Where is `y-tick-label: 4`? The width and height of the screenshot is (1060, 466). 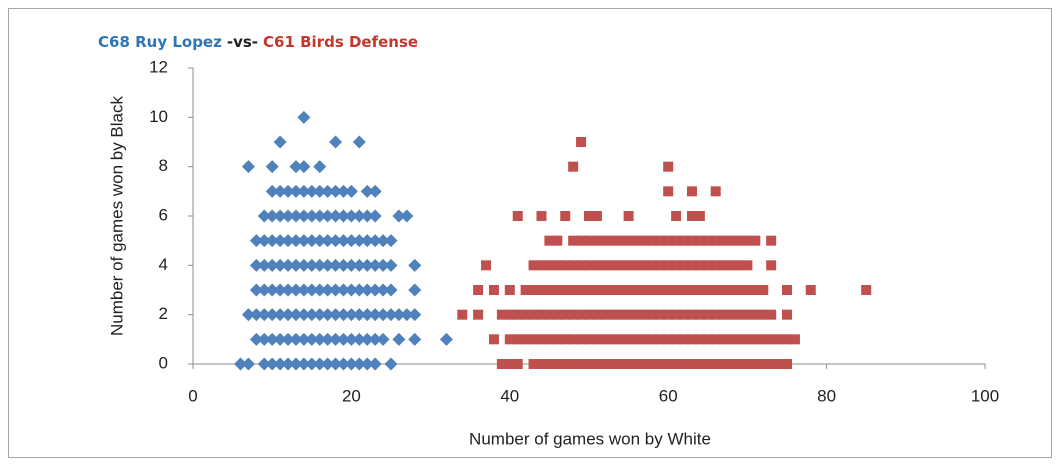
y-tick-label: 4 is located at coordinates (163, 264).